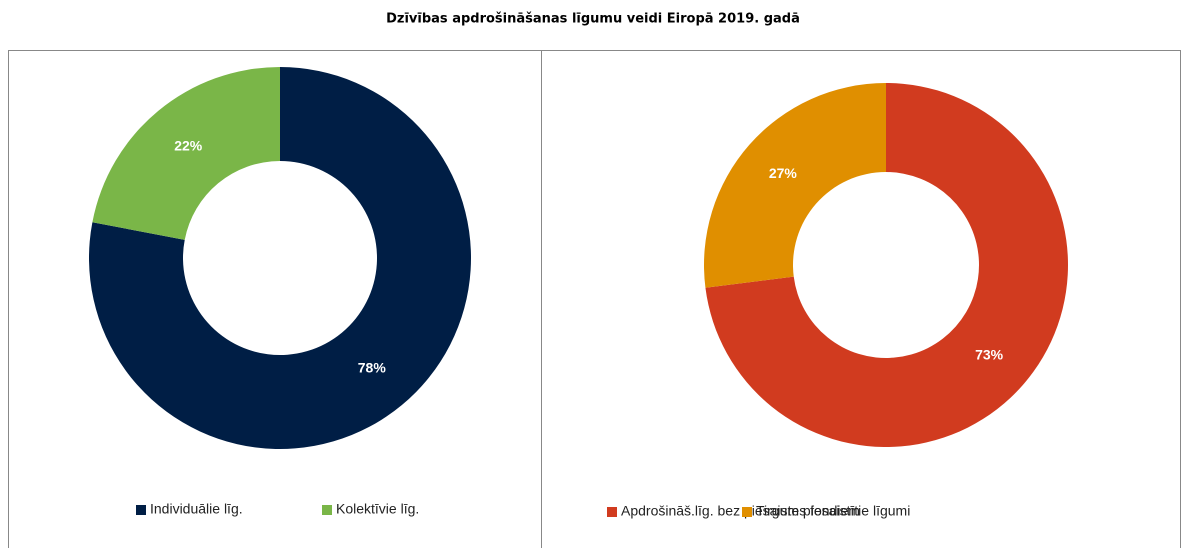 This screenshot has width=1186, height=548. Describe the element at coordinates (188, 146) in the screenshot. I see `data-label: 22%` at that location.